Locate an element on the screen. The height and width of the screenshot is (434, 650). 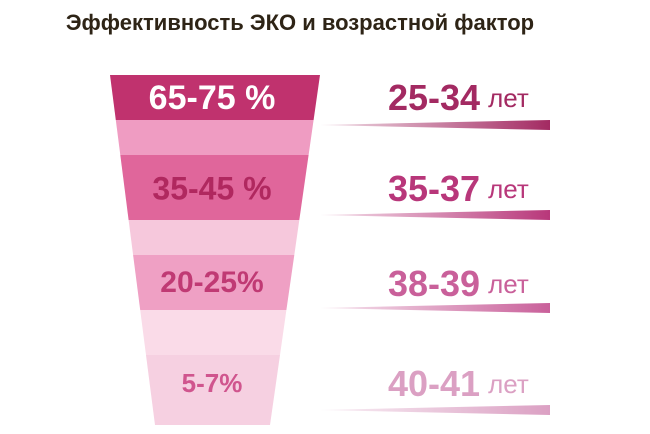
age-row: 25-34 лет is located at coordinates (458, 97).